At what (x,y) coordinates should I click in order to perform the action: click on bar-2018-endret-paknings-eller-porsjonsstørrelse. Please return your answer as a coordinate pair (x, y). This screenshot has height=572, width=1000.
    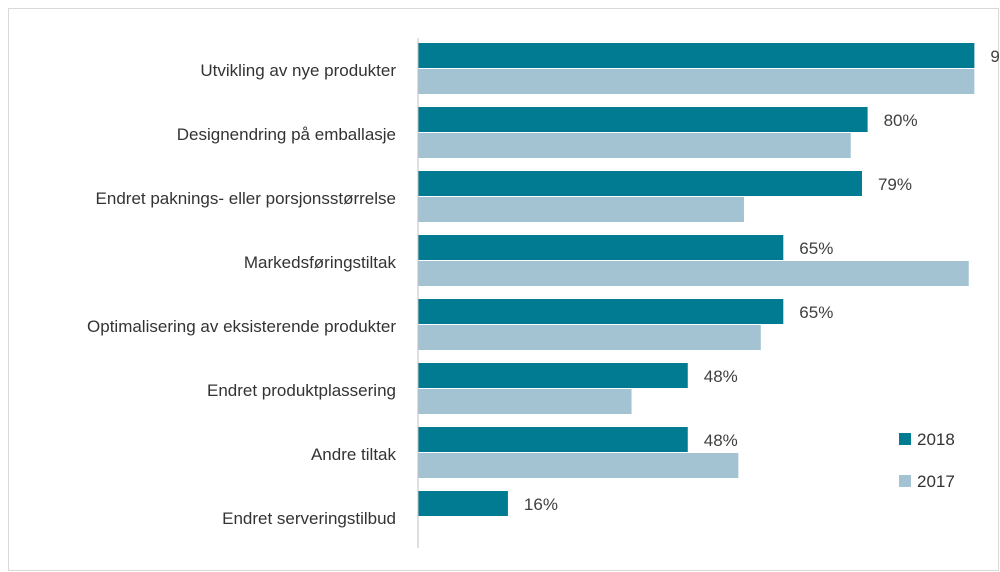
    Looking at the image, I should click on (640, 183).